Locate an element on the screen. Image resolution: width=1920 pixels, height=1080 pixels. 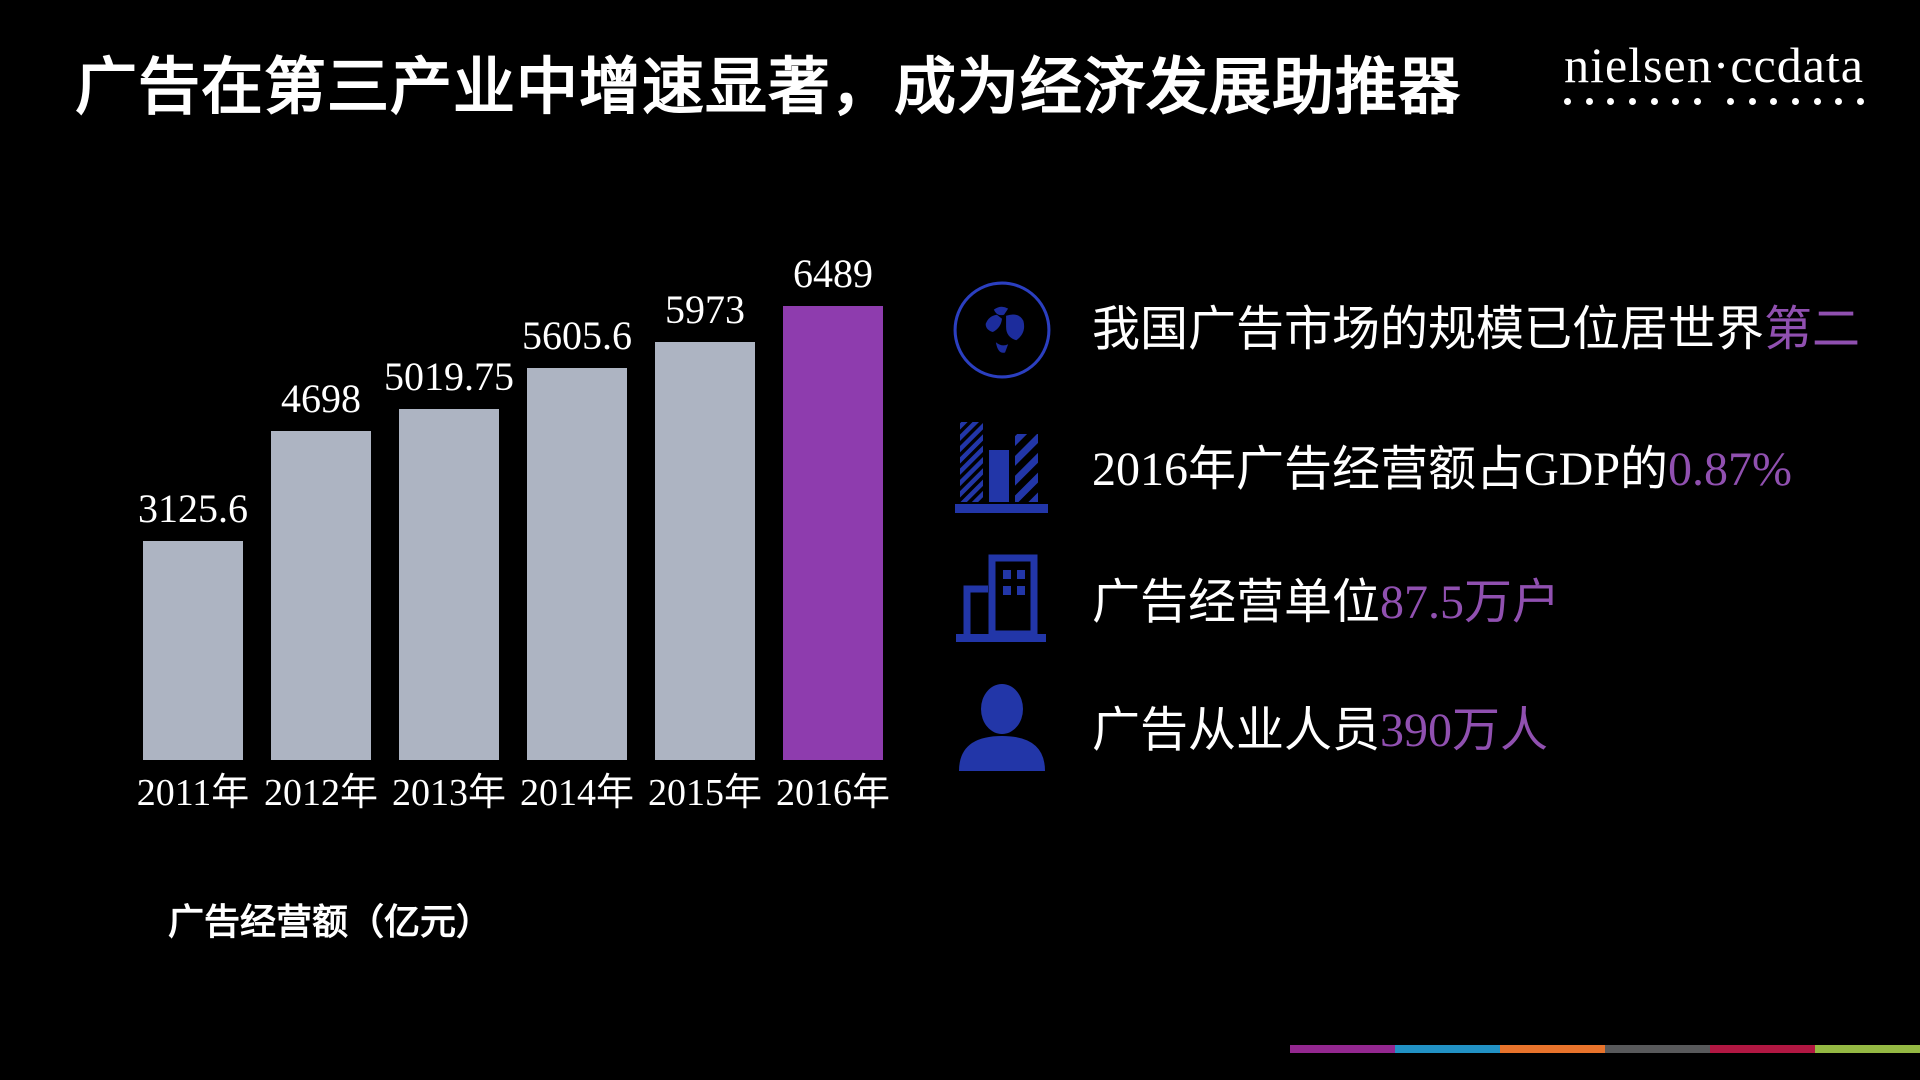
fact-text: 我国广告市场的规模已位居世界第二 is located at coordinates (1476, 329).